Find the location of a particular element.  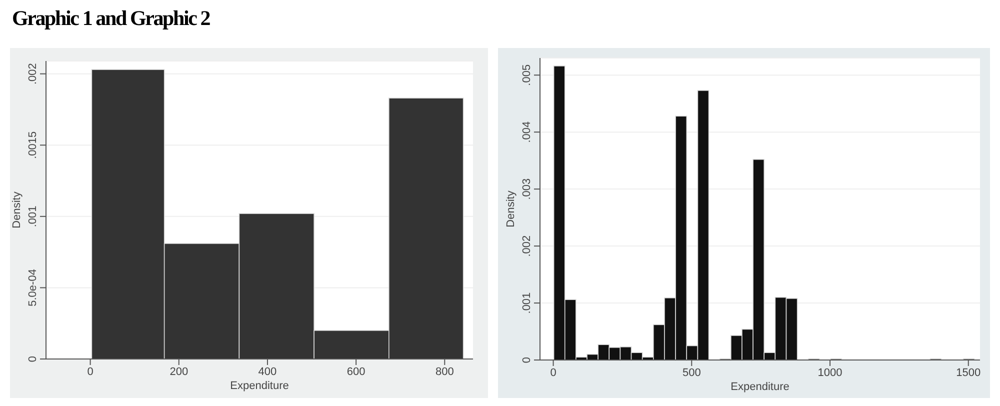

y-tick-label: 5.0e-04 is located at coordinates (33, 287).